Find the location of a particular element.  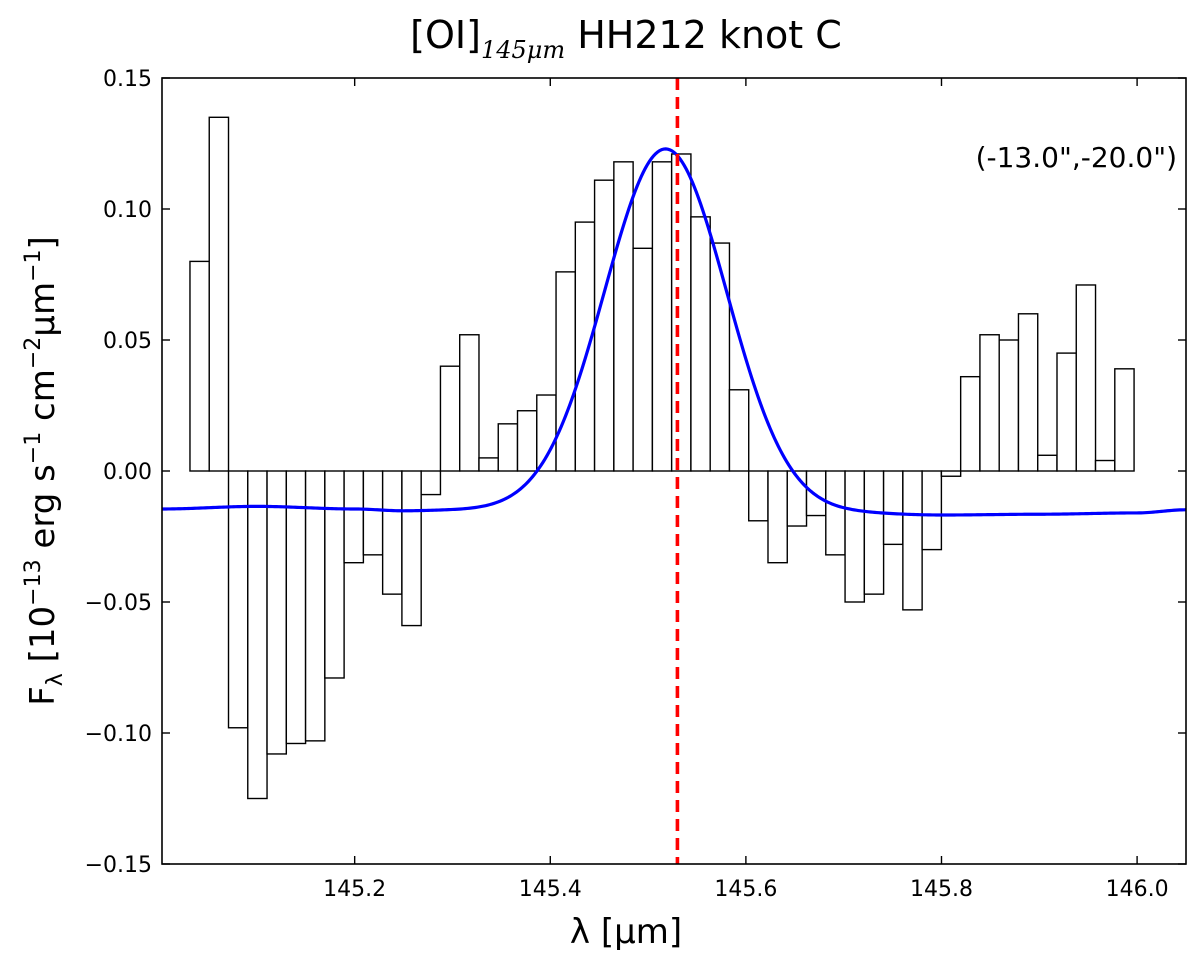

y-label-exp2: −1 is located at coordinates (33, 448).